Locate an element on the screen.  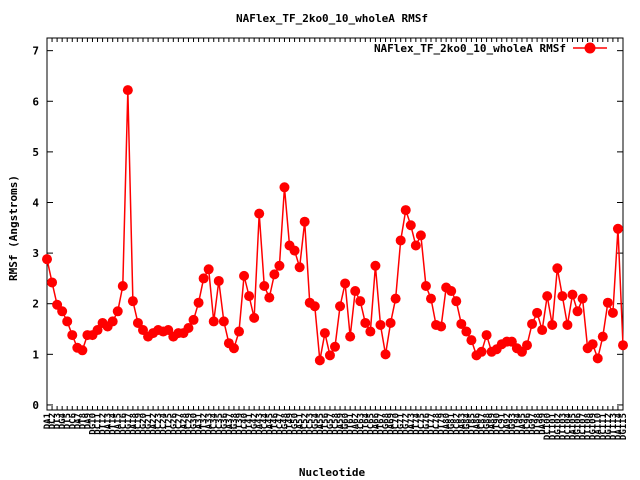
x-tick-label: DG71 is located at coordinates (402, 424).